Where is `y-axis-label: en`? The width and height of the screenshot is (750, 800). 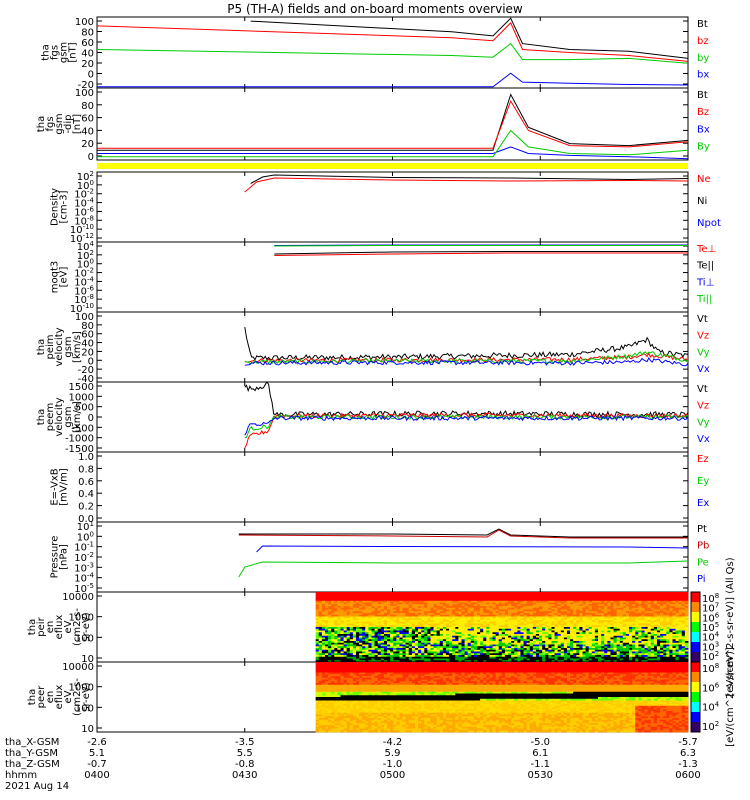 y-axis-label: en is located at coordinates (50, 627).